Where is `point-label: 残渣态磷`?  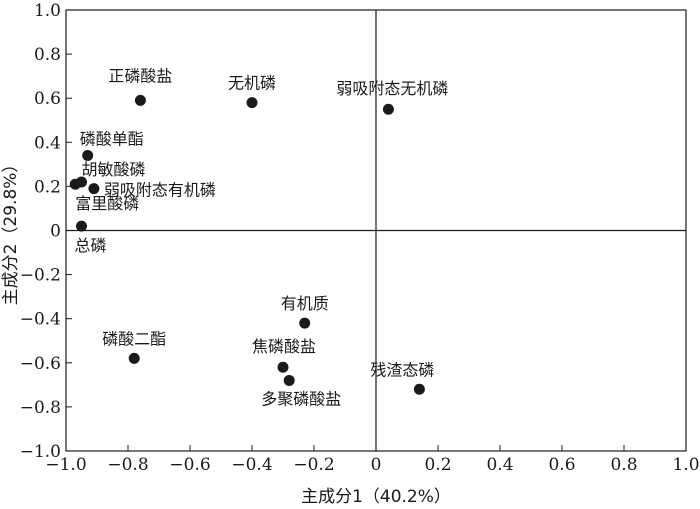 point-label: 残渣态磷 is located at coordinates (402, 369).